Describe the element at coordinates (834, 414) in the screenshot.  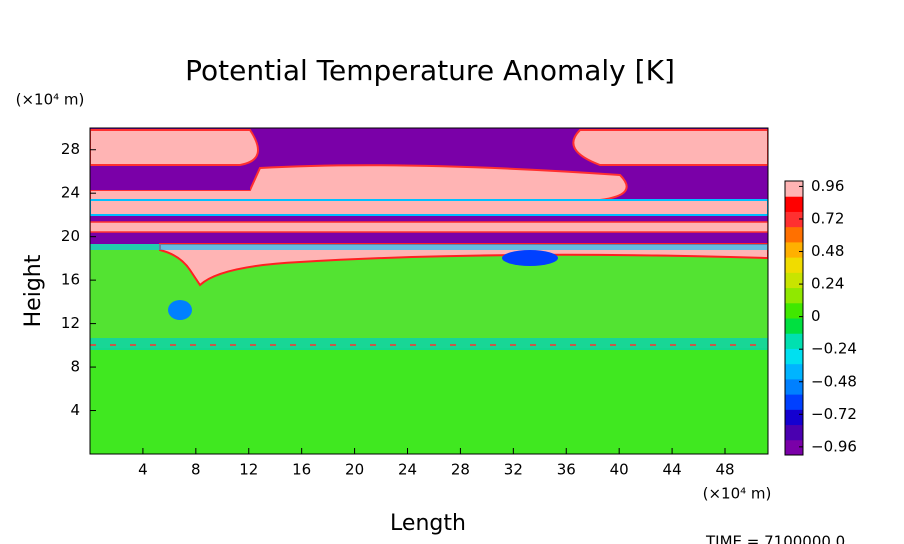
I see `colorbar-tick-label: −0.72` at that location.